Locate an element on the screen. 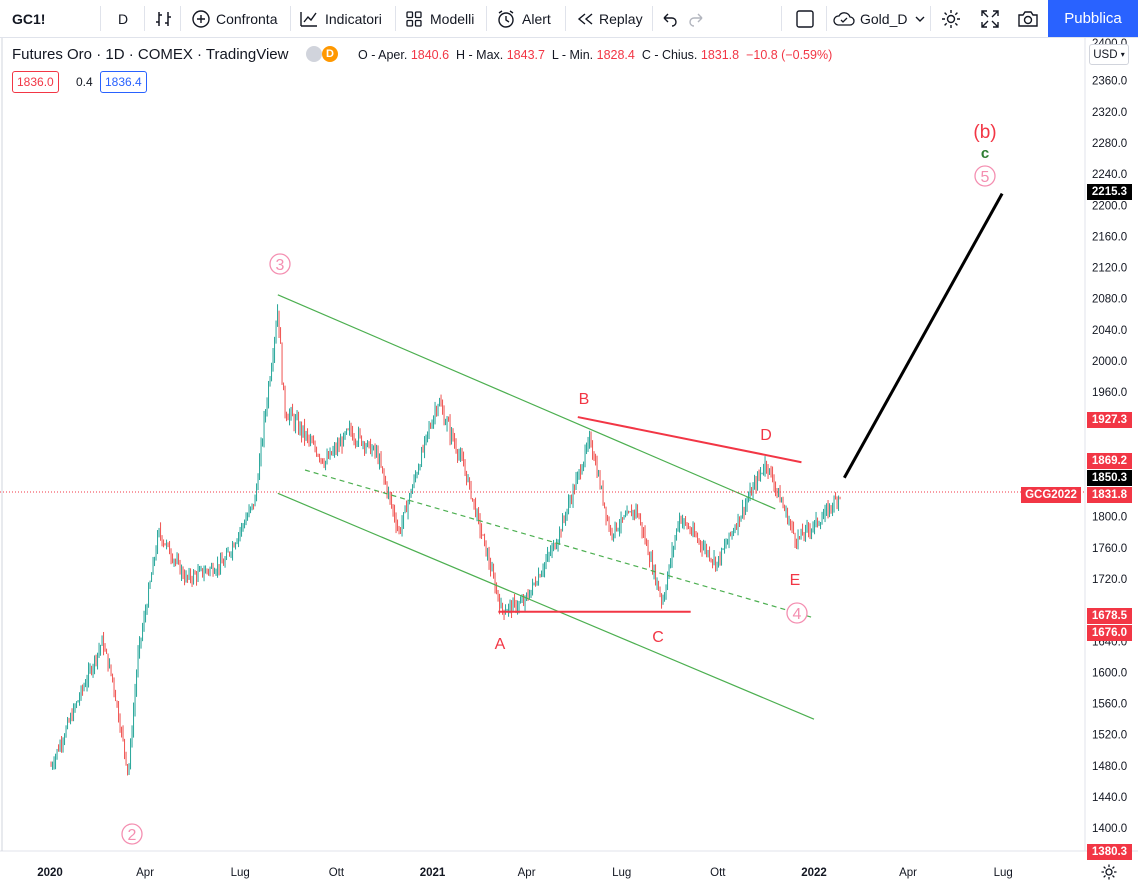 The width and height of the screenshot is (1138, 891). symbol-label: GC1! is located at coordinates (29, 18).